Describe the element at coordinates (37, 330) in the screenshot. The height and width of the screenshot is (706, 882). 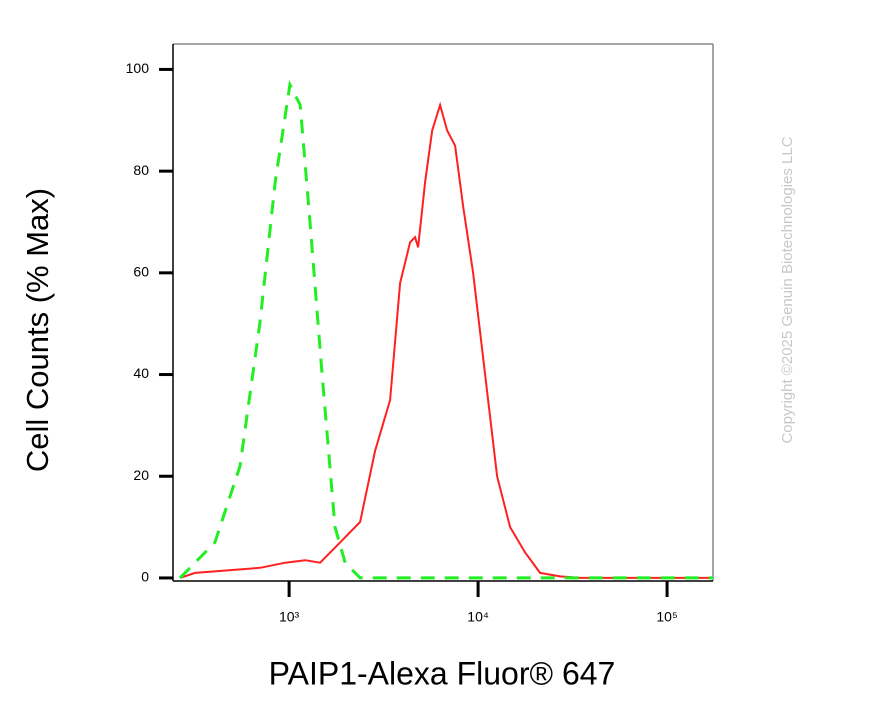
I see `y-axis-label: Cell Counts (% Max)` at that location.